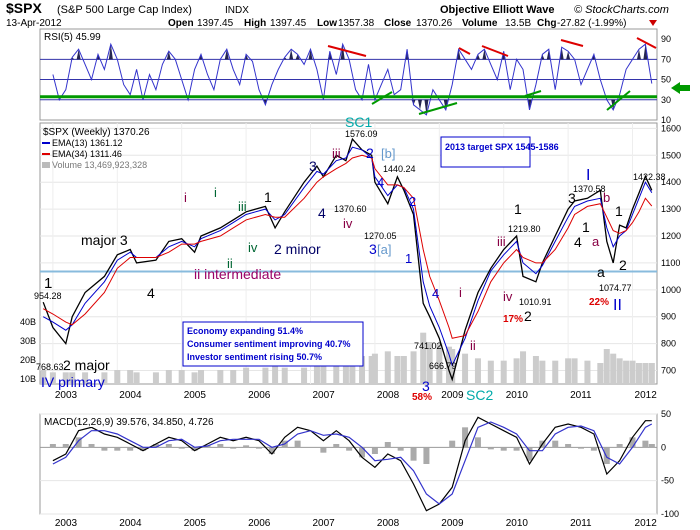  I want to click on macd-tick-label: 0, so click(663, 447).